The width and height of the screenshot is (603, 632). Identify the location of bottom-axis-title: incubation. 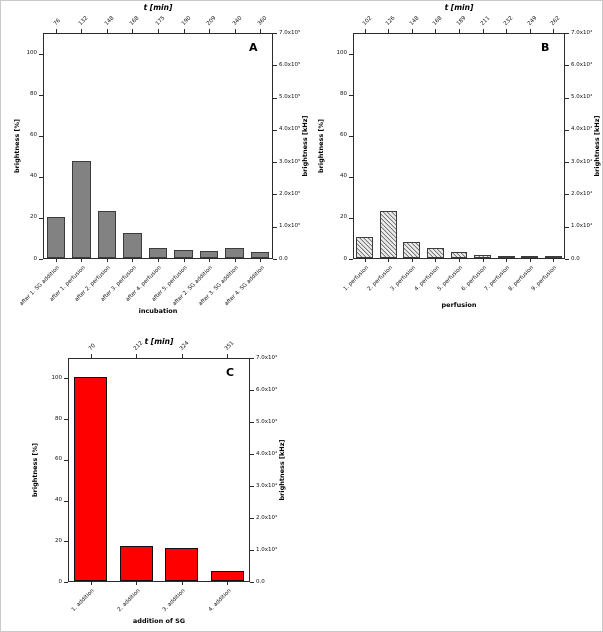
(158, 311).